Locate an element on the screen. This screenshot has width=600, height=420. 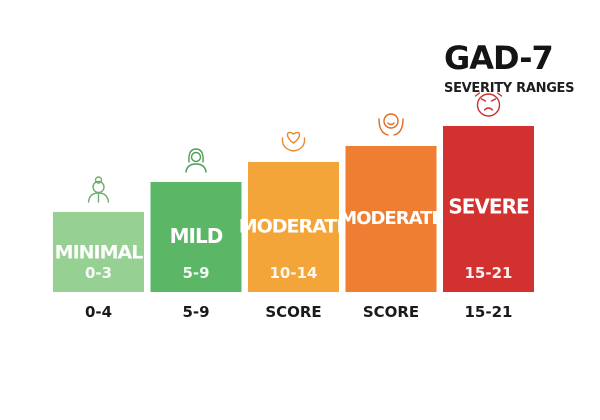
bar-group-2: MILD 5-9 5-9 is located at coordinates (196, 234).